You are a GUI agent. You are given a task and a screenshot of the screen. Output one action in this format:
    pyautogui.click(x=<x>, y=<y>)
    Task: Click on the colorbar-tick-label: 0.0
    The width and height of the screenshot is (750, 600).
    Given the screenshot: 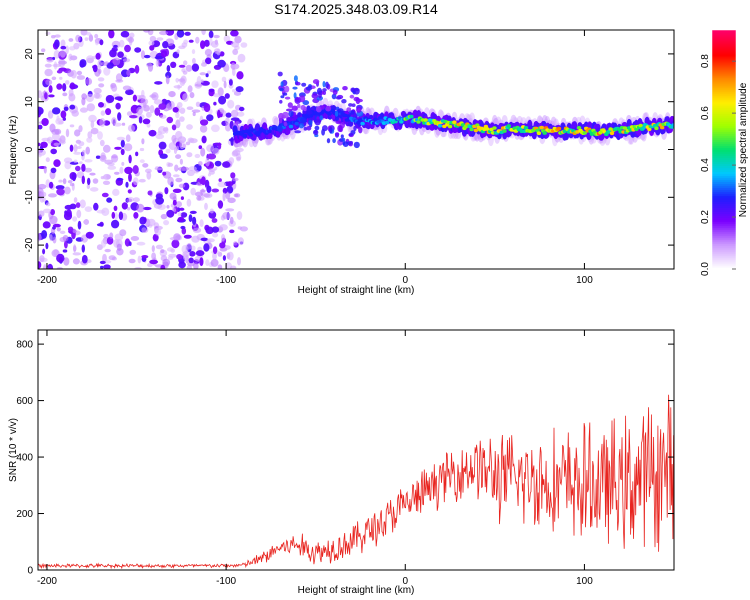 What is the action you would take?
    pyautogui.click(x=705, y=269)
    